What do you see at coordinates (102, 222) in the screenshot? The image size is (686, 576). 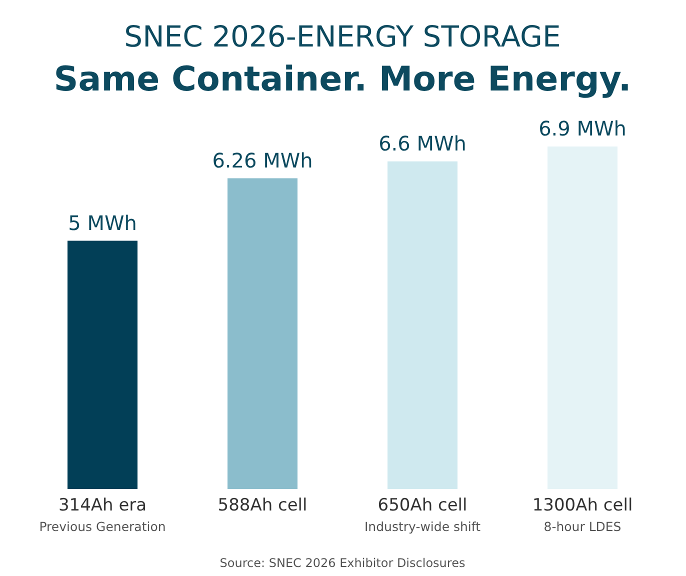 I see `data-label: 5 MWh` at bounding box center [102, 222].